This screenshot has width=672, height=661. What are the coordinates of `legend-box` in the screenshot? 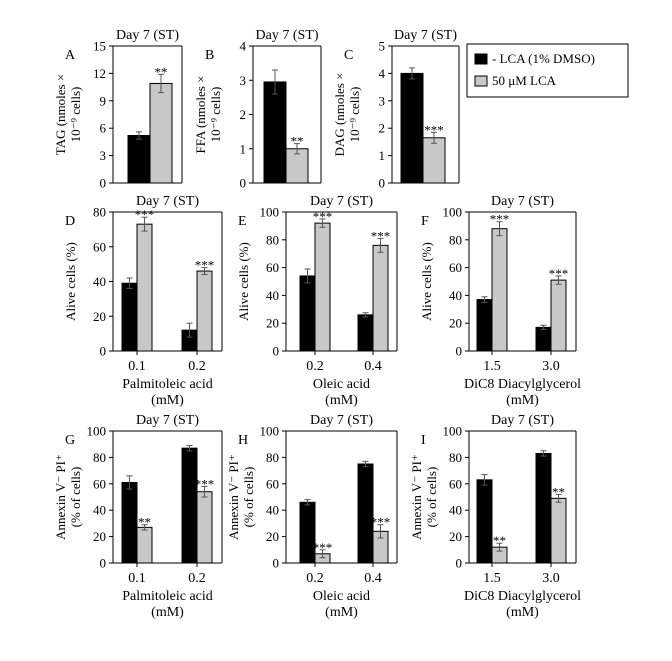 It's located at (547, 70).